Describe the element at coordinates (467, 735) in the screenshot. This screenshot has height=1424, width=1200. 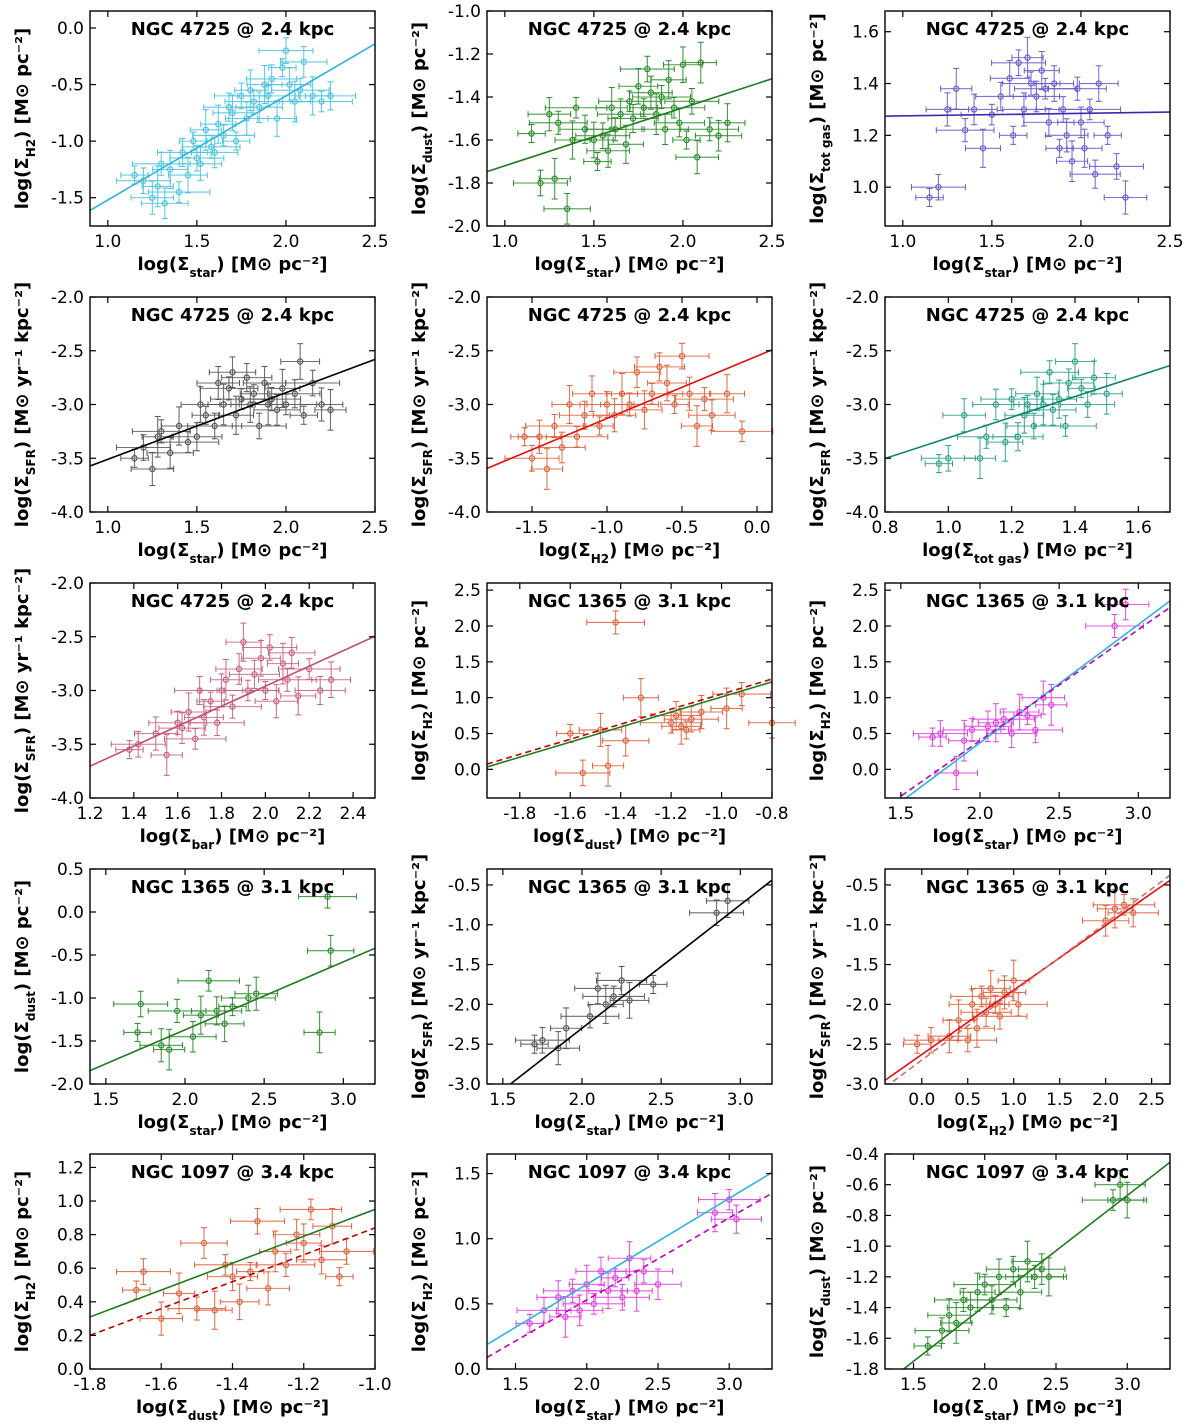
I see `y-tick-label: 0.5` at that location.